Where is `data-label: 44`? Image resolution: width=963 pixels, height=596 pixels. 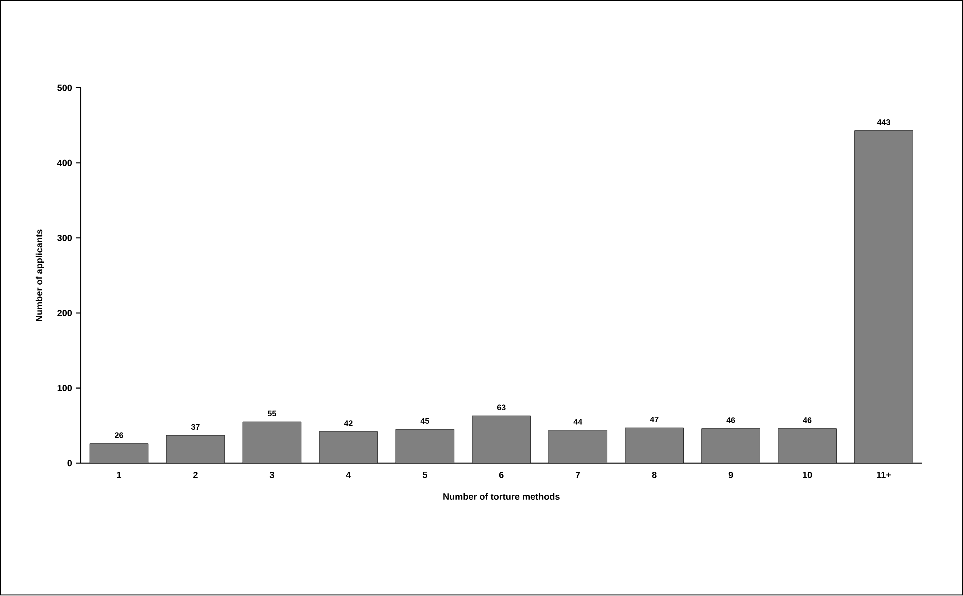 data-label: 44 is located at coordinates (578, 422).